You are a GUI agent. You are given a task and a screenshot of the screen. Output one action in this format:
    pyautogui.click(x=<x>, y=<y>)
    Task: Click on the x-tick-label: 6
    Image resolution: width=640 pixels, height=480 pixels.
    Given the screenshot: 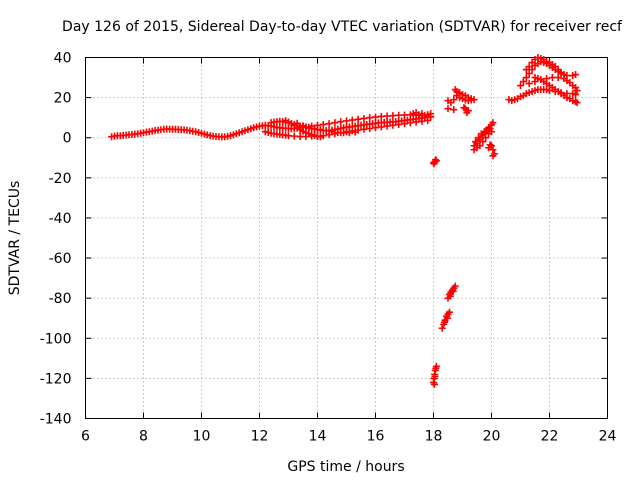 What is the action you would take?
    pyautogui.click(x=85, y=437)
    